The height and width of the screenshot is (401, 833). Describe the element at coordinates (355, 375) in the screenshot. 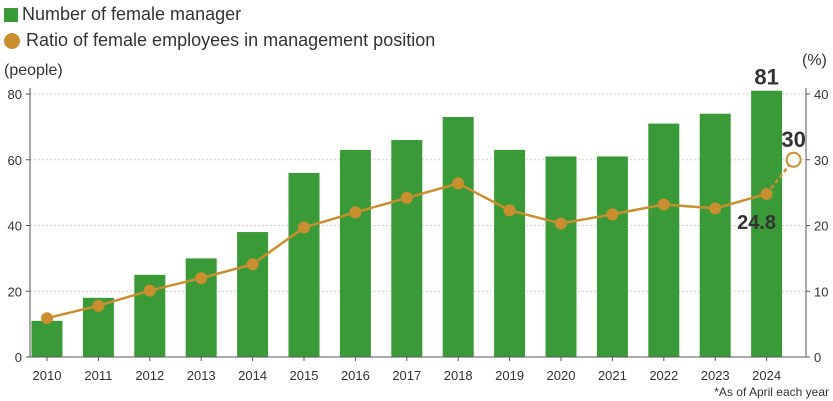

I see `x-tick-label: 2016` at that location.